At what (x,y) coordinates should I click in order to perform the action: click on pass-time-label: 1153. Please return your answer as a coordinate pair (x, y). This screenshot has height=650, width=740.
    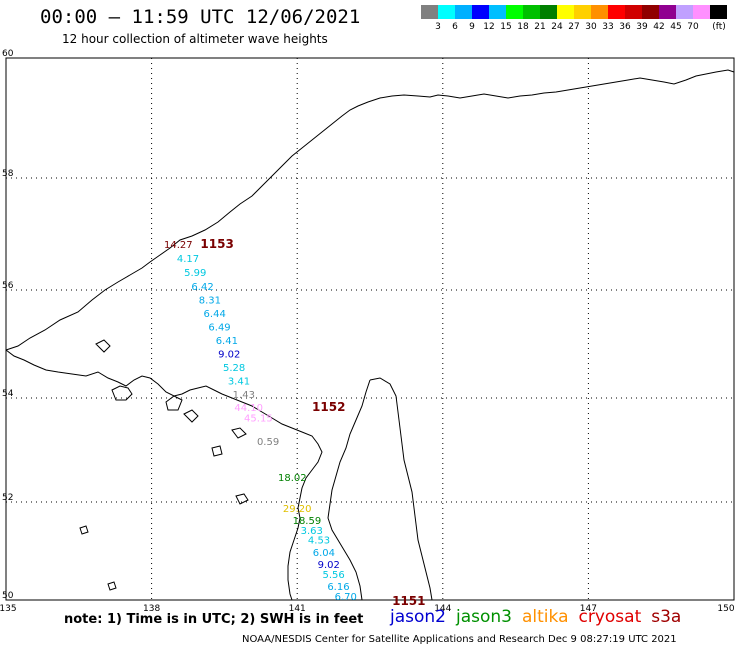
    Looking at the image, I should click on (216, 244).